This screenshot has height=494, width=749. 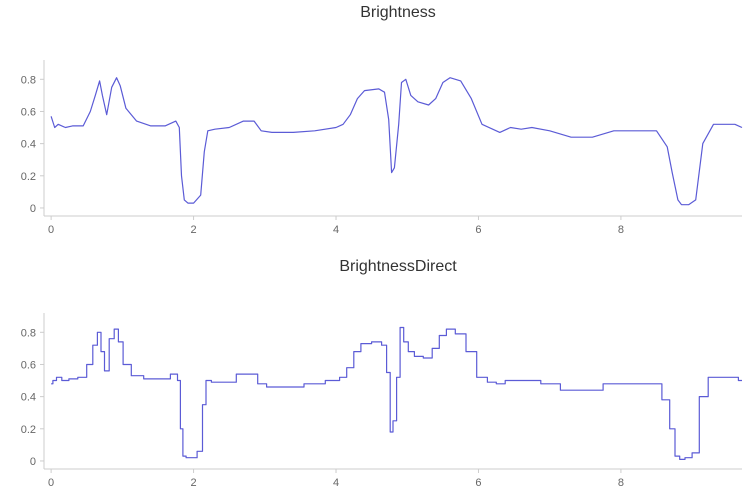 What do you see at coordinates (621, 483) in the screenshot?
I see `brightness-direct-x-tick-label: 8` at bounding box center [621, 483].